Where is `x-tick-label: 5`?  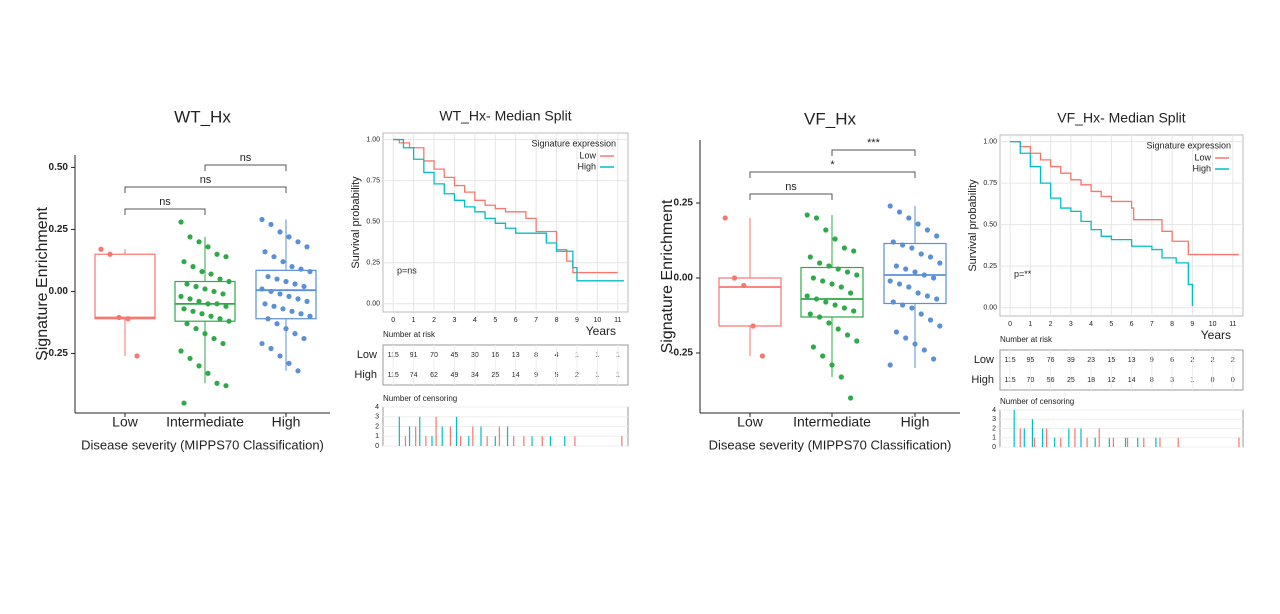
x-tick-label: 5 is located at coordinates (1111, 324).